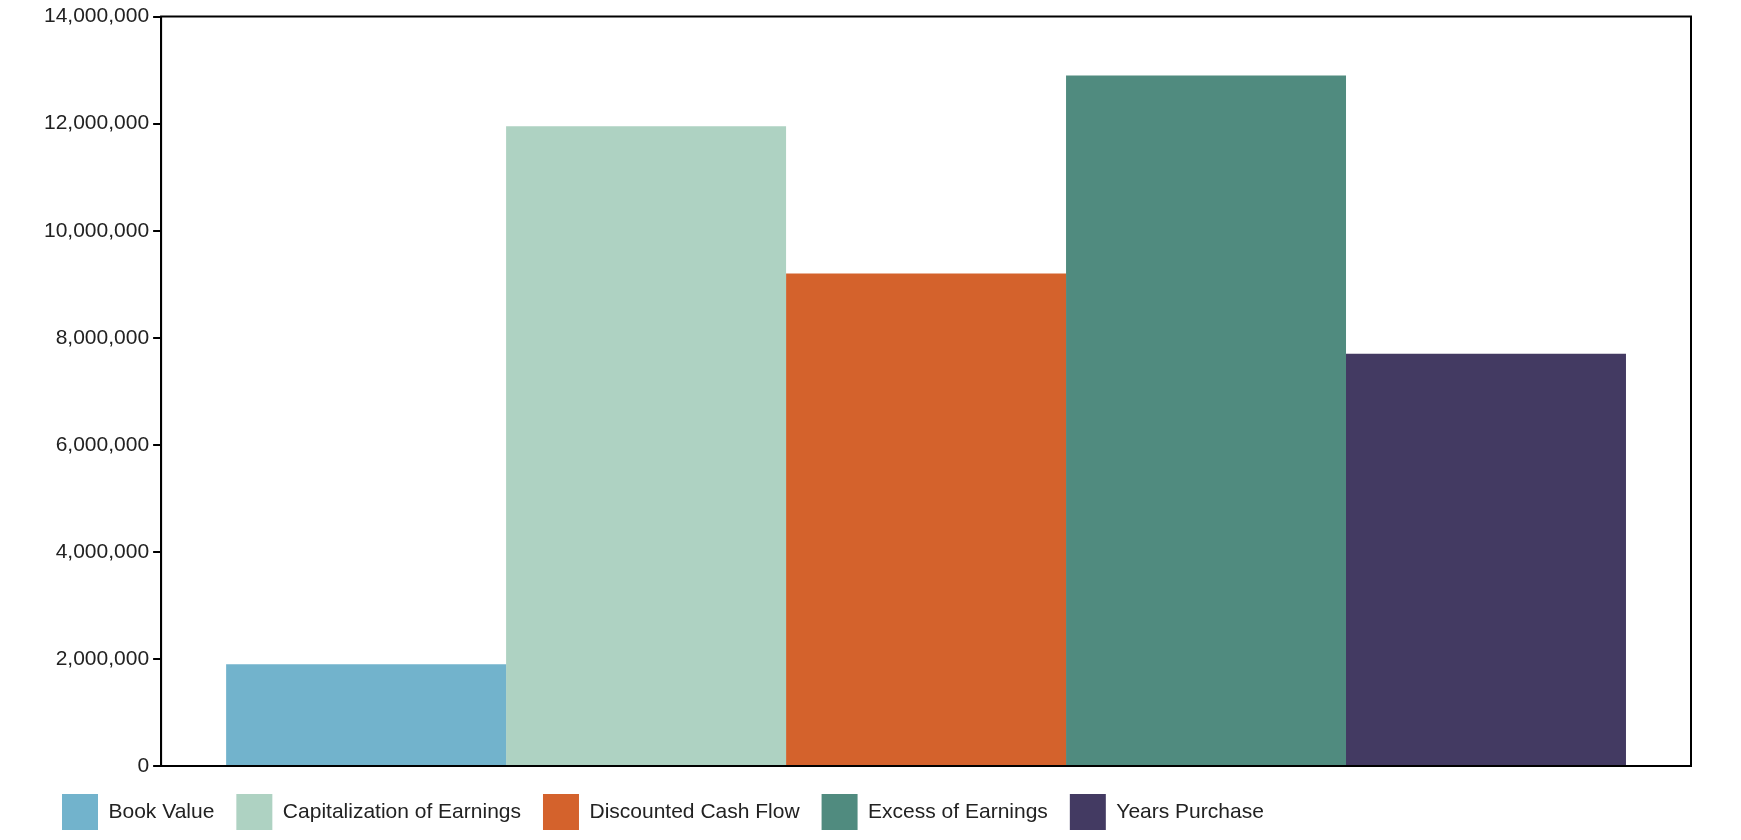 This screenshot has width=1741, height=840. I want to click on y-tick-label: 8,000,000, so click(102, 336).